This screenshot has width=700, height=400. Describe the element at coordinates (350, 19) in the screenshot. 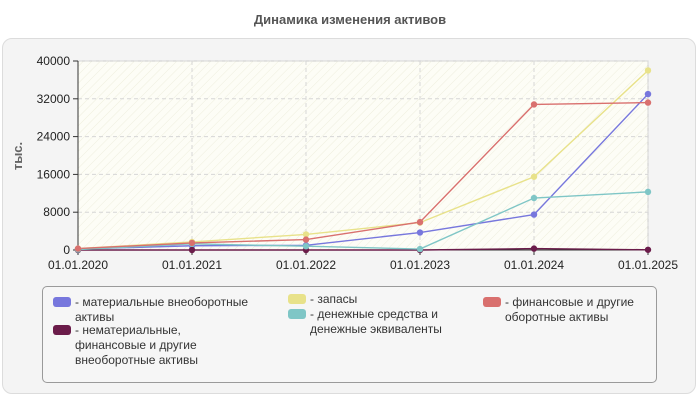

I see `chart-title: Динамика изменения активов` at that location.